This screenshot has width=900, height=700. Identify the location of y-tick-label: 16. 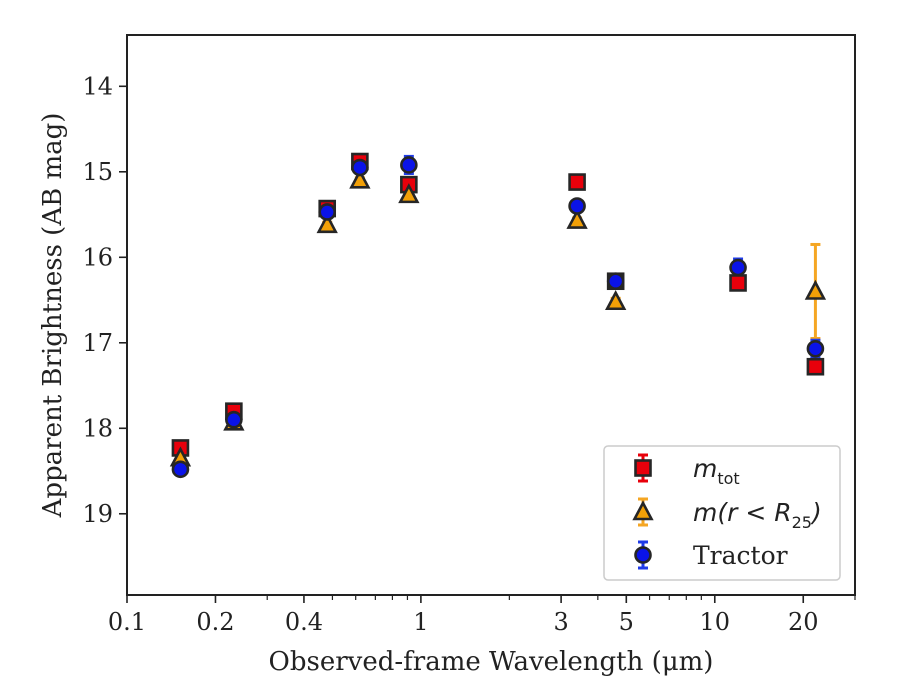
(97, 257).